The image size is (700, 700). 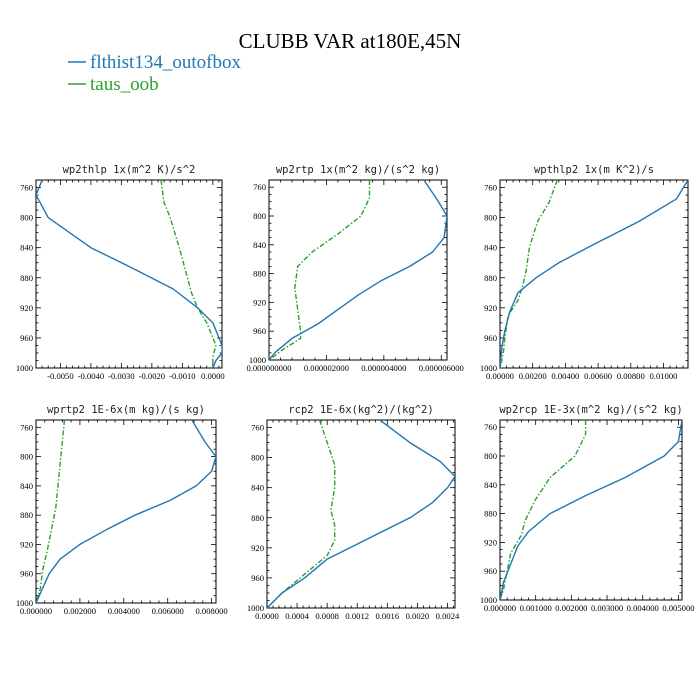 What do you see at coordinates (598, 376) in the screenshot?
I see `x-tick-label: 0.00600` at bounding box center [598, 376].